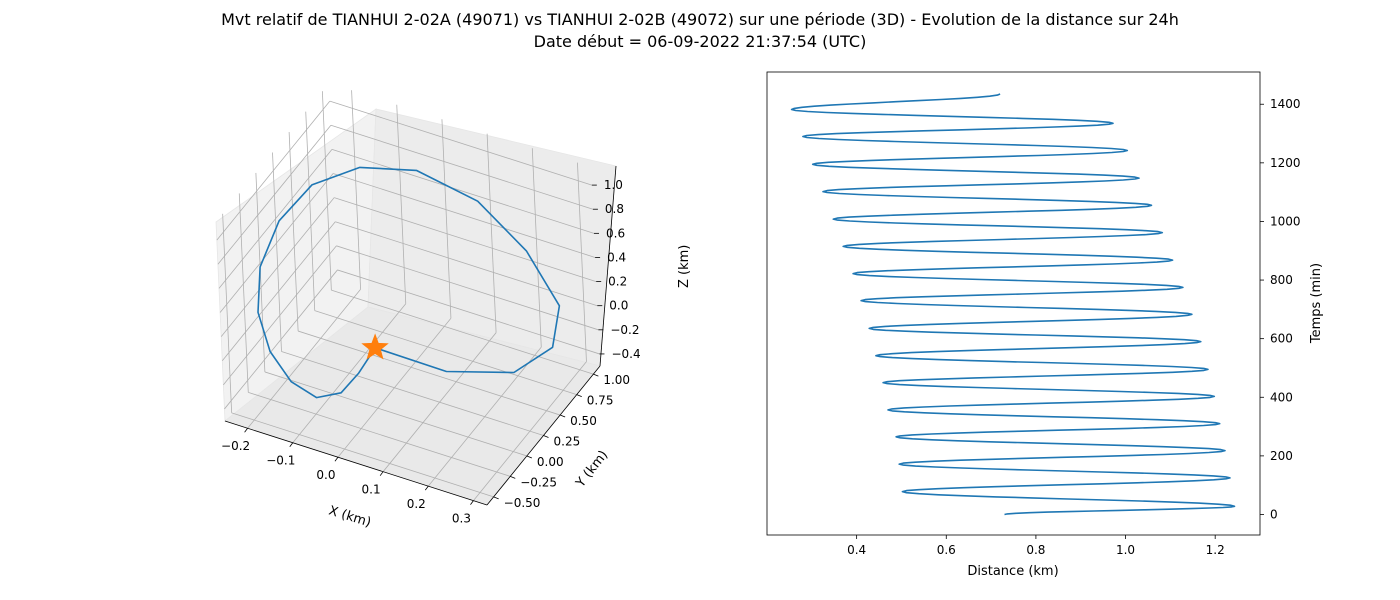  What do you see at coordinates (1316, 303) in the screenshot?
I see `y-axis-label-2d: Temps (min)` at bounding box center [1316, 303].